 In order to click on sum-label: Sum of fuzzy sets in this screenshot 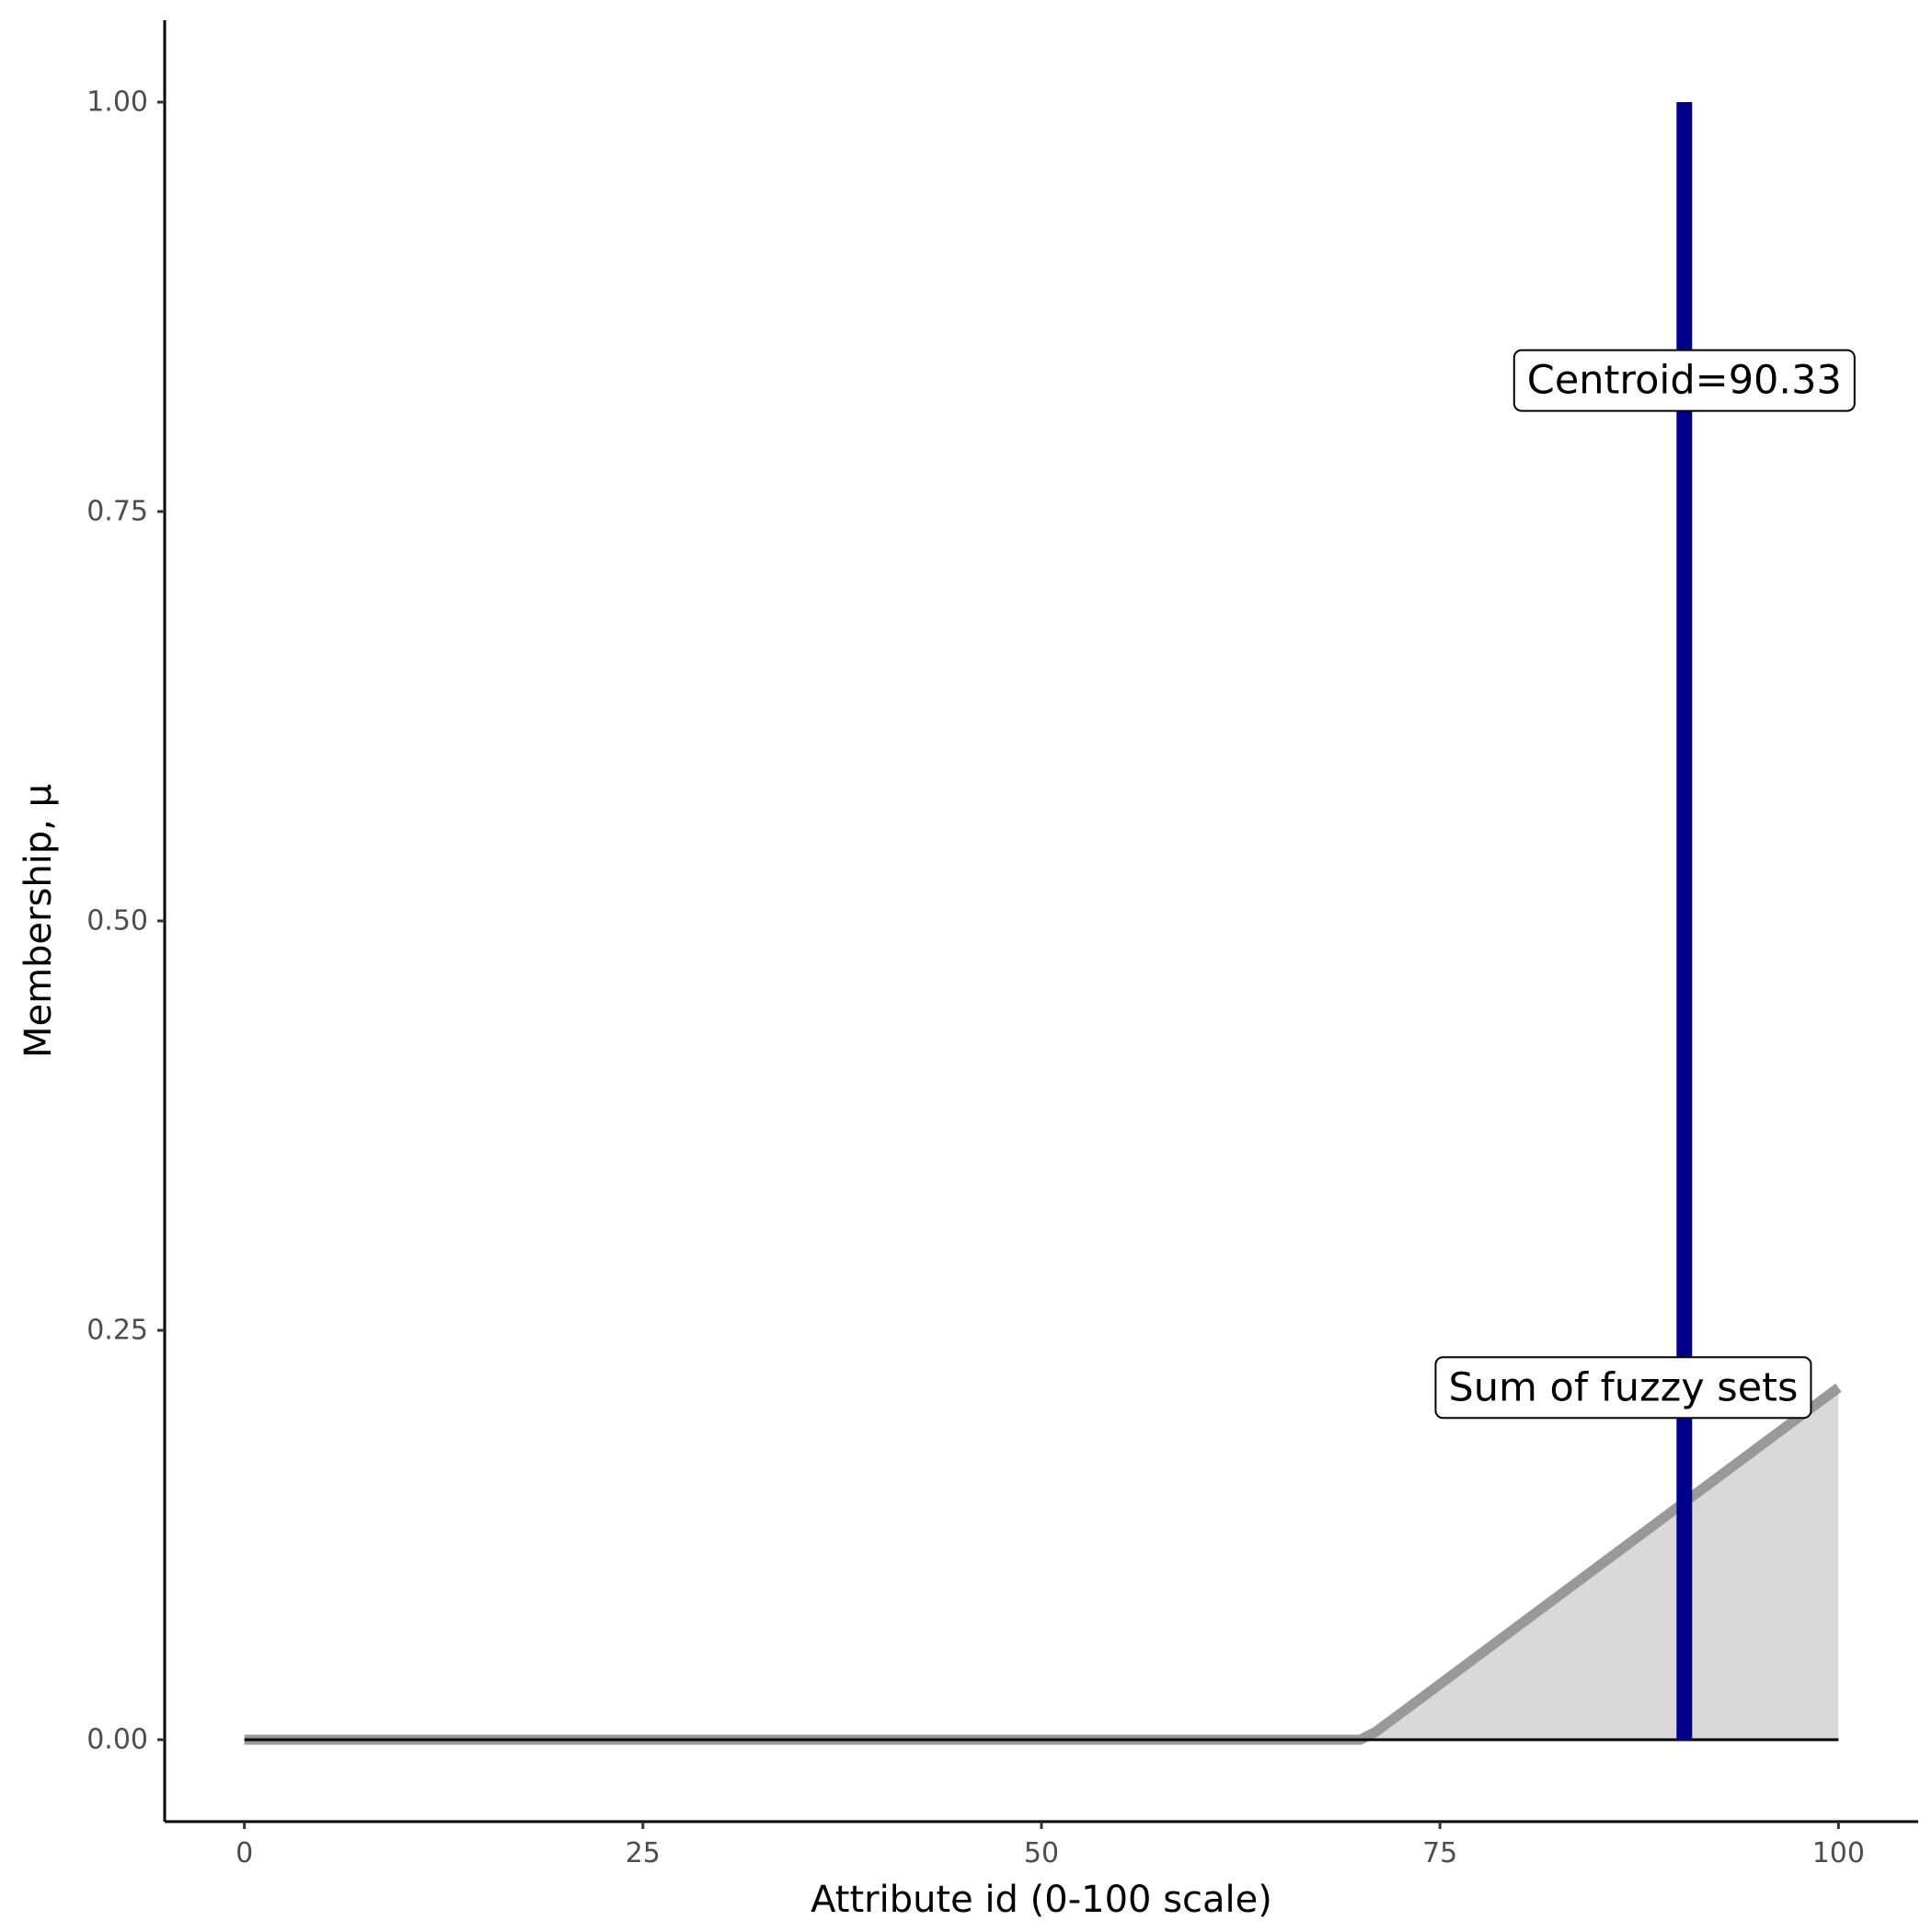, I will do `click(1623, 1388)`.